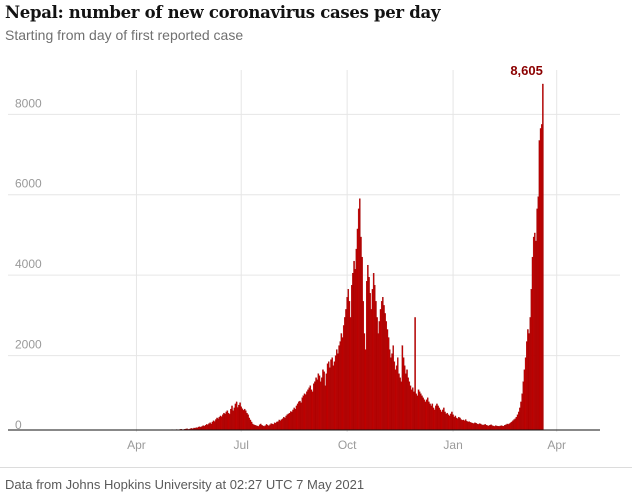  Describe the element at coordinates (28, 103) in the screenshot. I see `y-tick-label: 8000` at that location.